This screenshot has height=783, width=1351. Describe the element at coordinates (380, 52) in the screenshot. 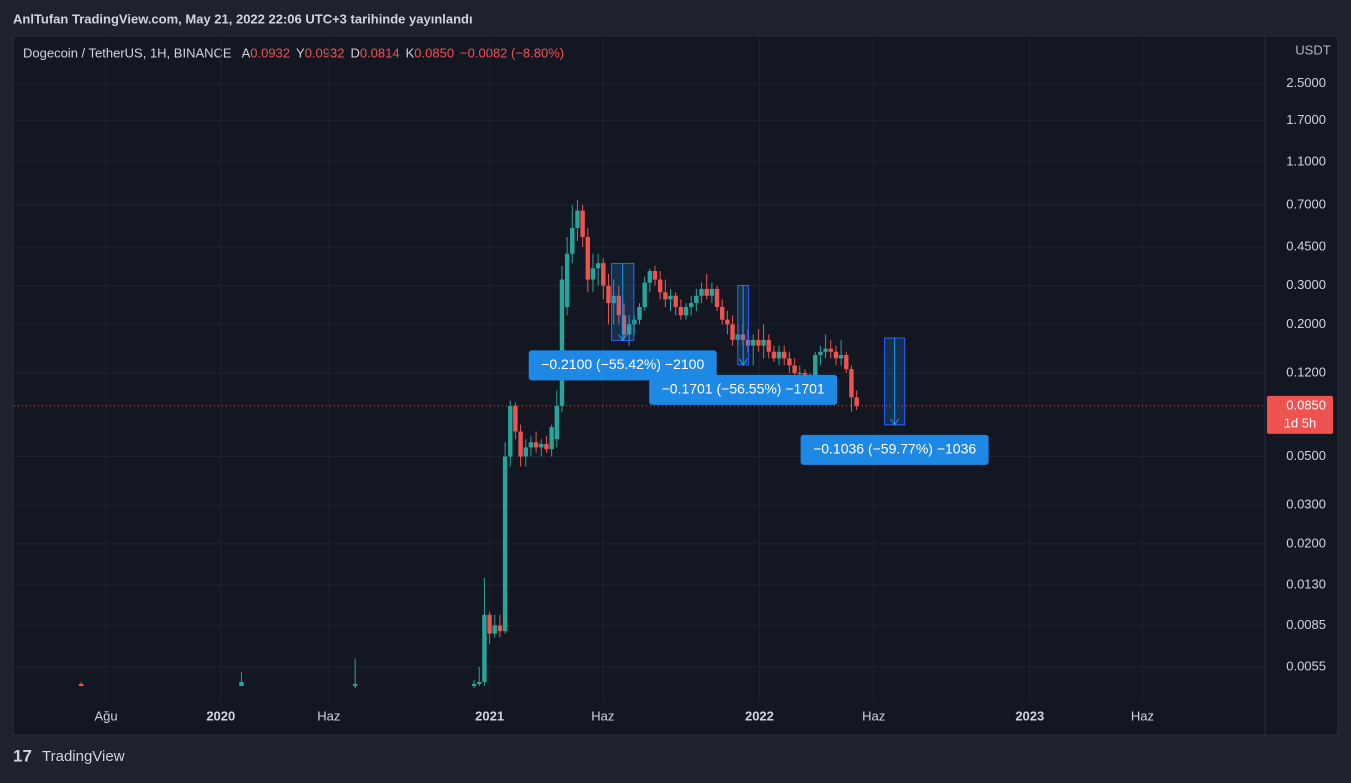

I see `ohlc-value: 0.0814` at that location.